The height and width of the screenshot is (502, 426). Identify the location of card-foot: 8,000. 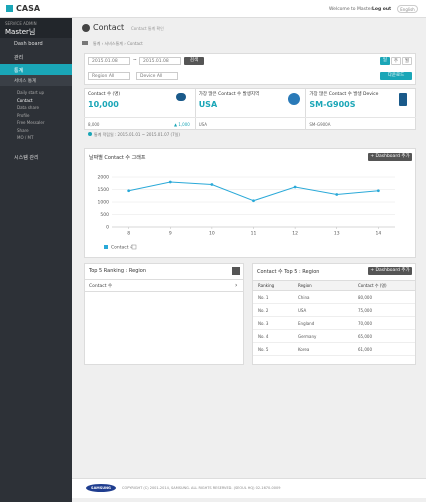
(94, 124).